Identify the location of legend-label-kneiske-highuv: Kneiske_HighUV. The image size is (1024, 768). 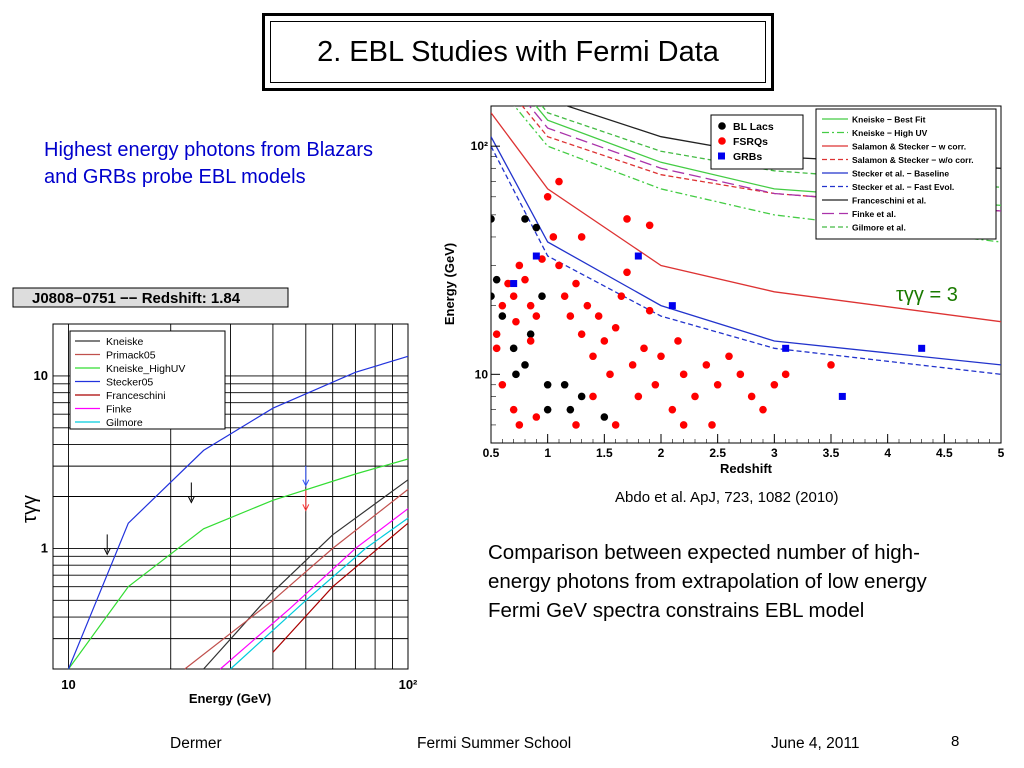
(145, 369).